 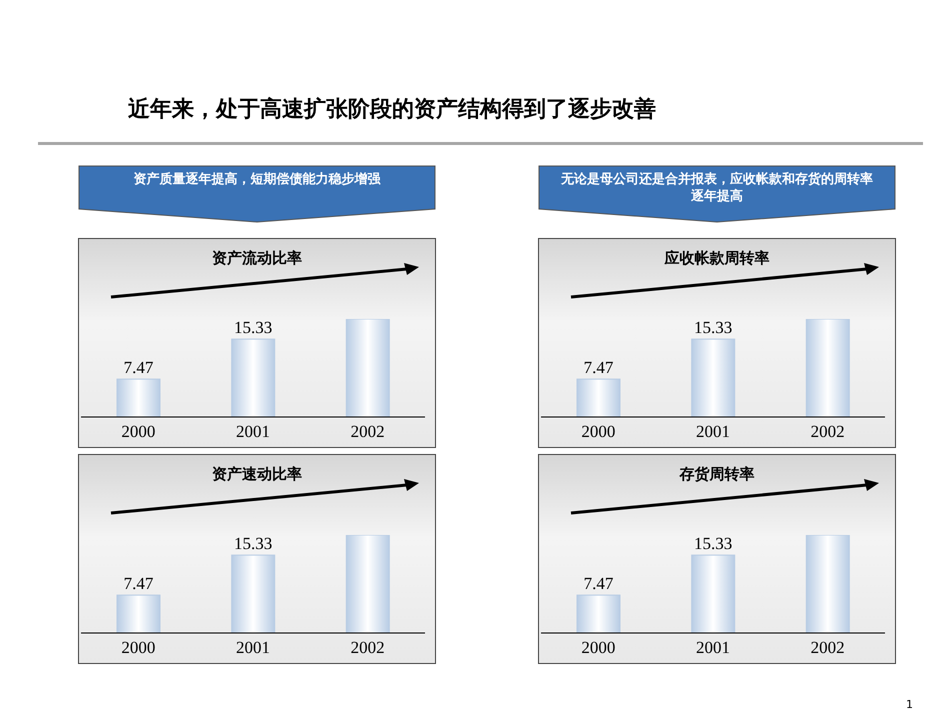 I want to click on text: 1, so click(x=909, y=704).